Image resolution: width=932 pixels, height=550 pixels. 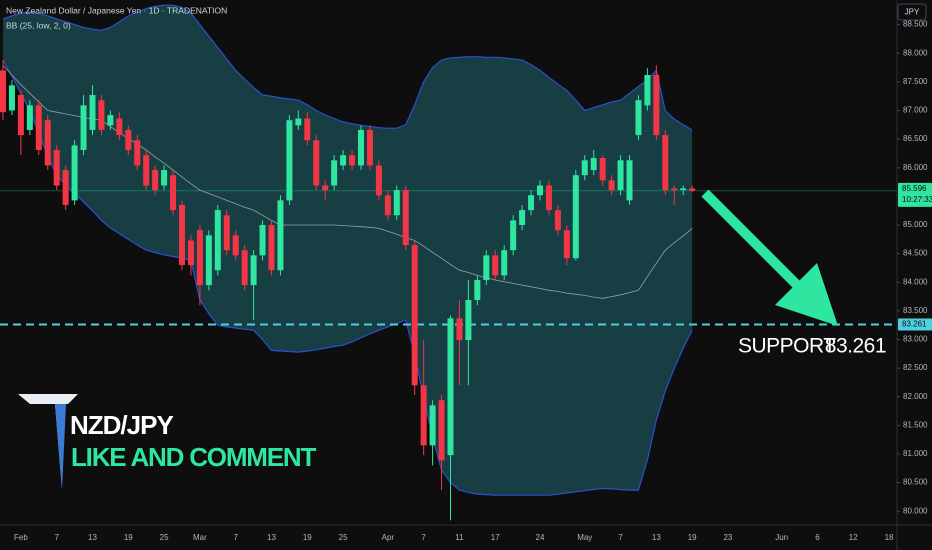 I want to click on x-tick-label: 24, so click(x=540, y=537).